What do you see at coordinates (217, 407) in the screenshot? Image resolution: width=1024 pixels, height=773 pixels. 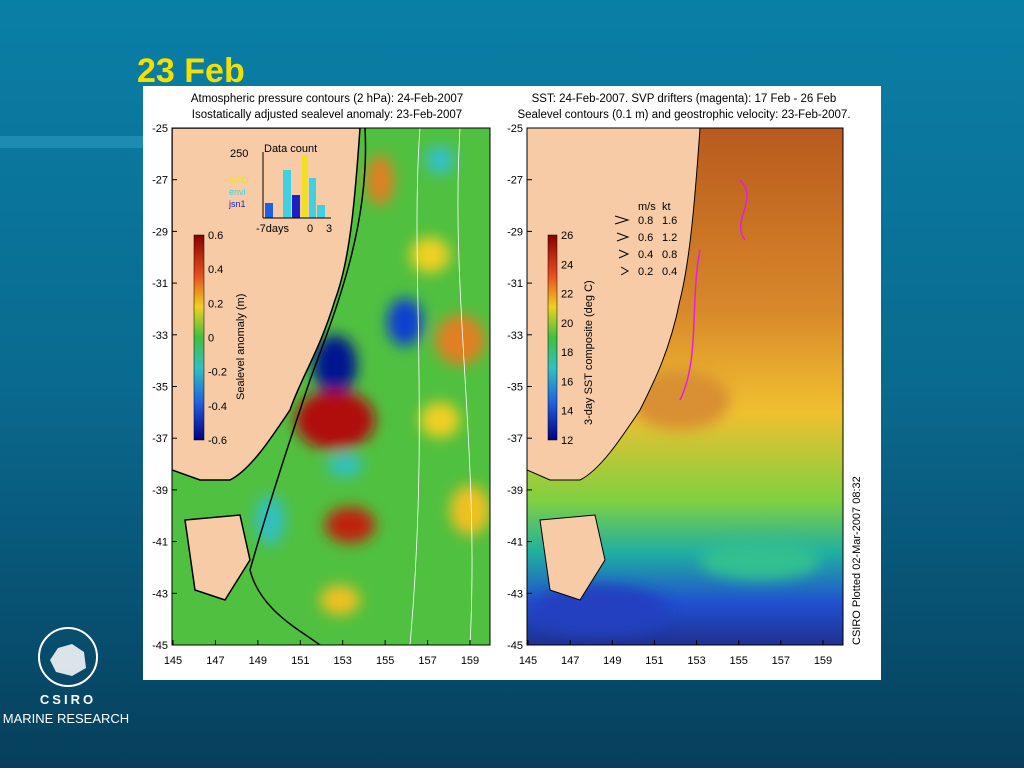 I see `colorbar-tick: -0.4` at bounding box center [217, 407].